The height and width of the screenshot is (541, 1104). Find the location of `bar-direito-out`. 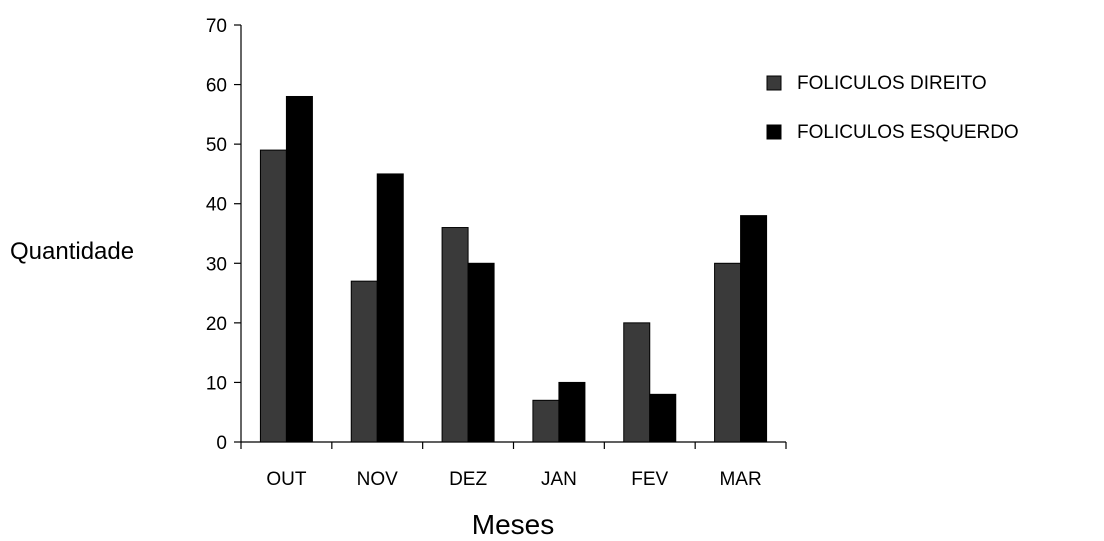

bar-direito-out is located at coordinates (273, 296).